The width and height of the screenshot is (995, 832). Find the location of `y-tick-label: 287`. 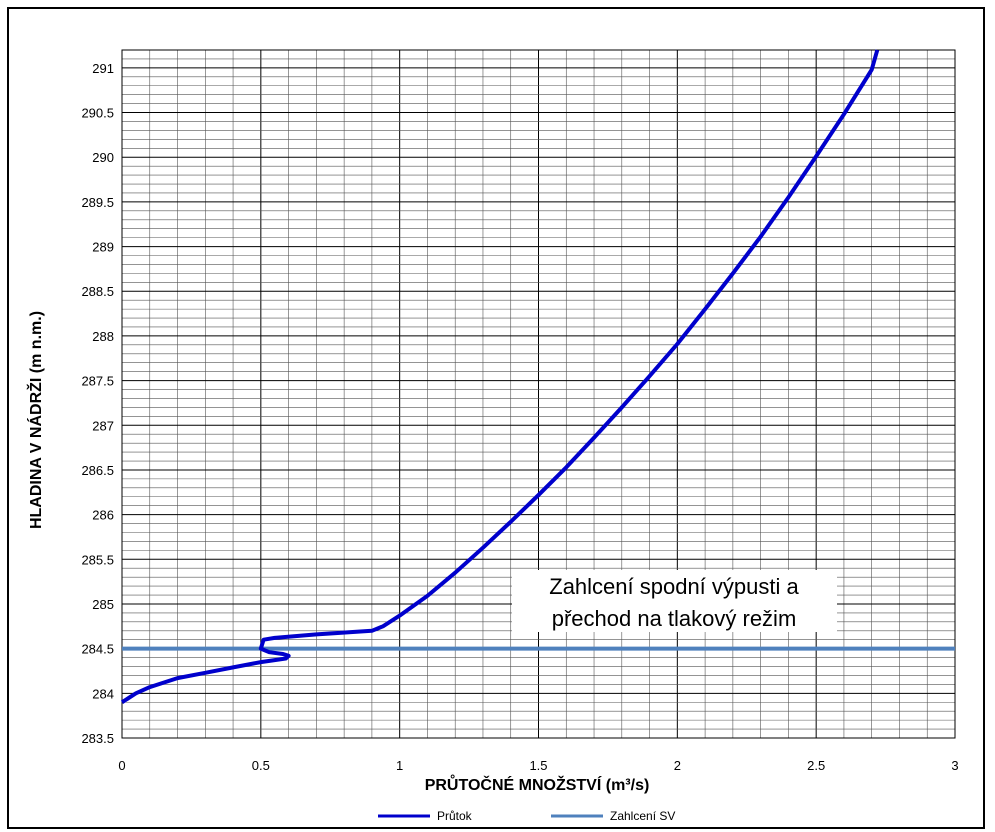

y-tick-label: 287 is located at coordinates (103, 425).